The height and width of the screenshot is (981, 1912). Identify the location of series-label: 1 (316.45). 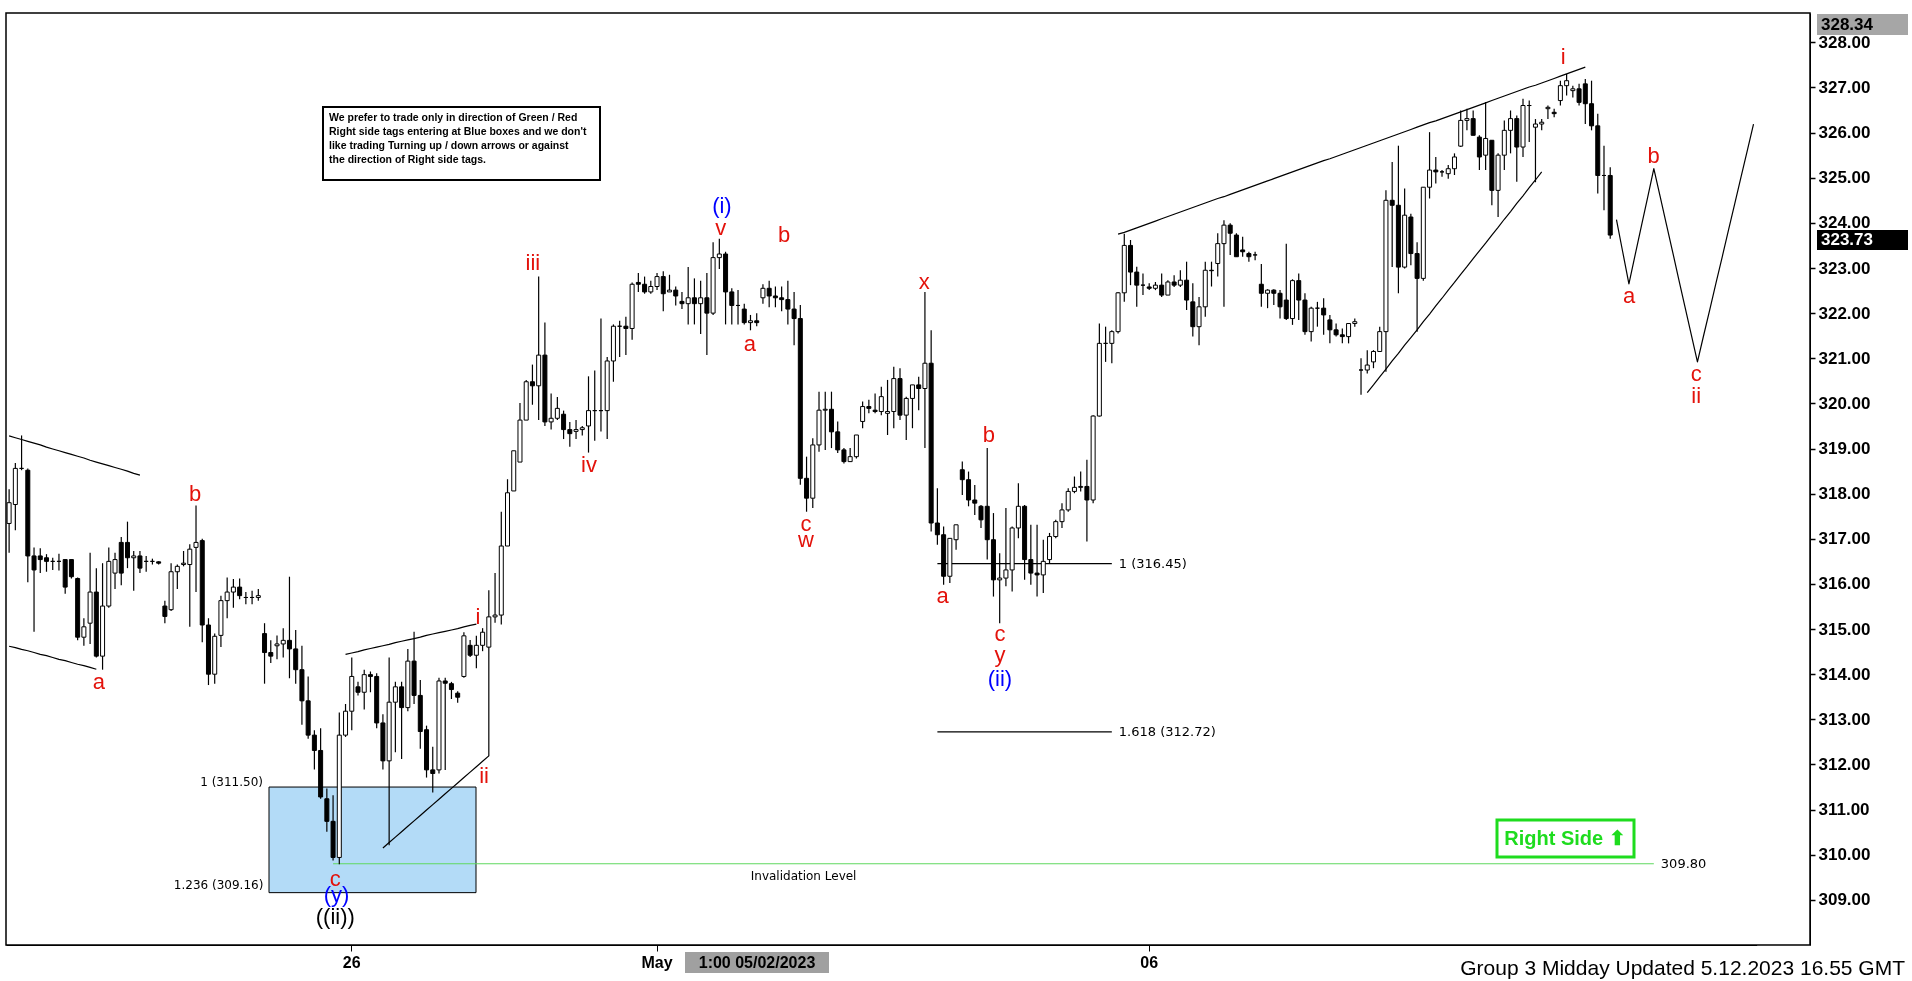
(1152, 563).